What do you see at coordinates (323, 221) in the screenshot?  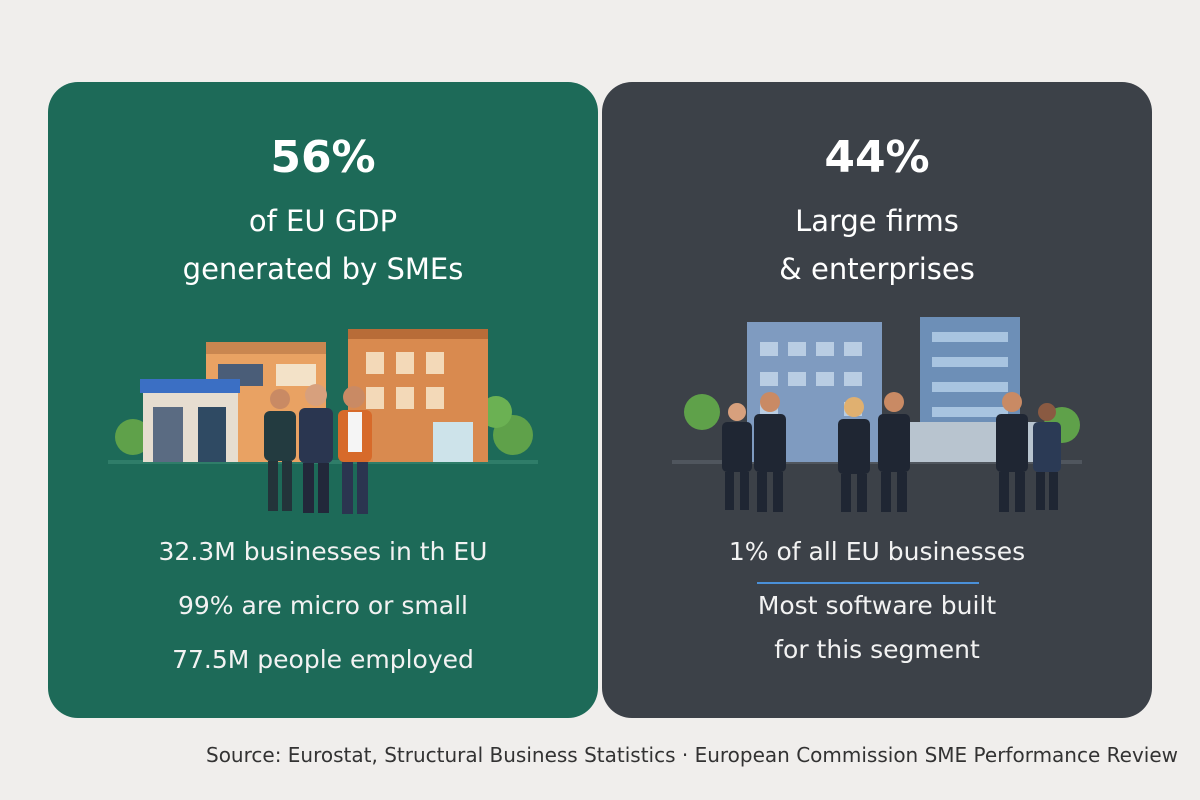 I see `caption: of EU GDP` at bounding box center [323, 221].